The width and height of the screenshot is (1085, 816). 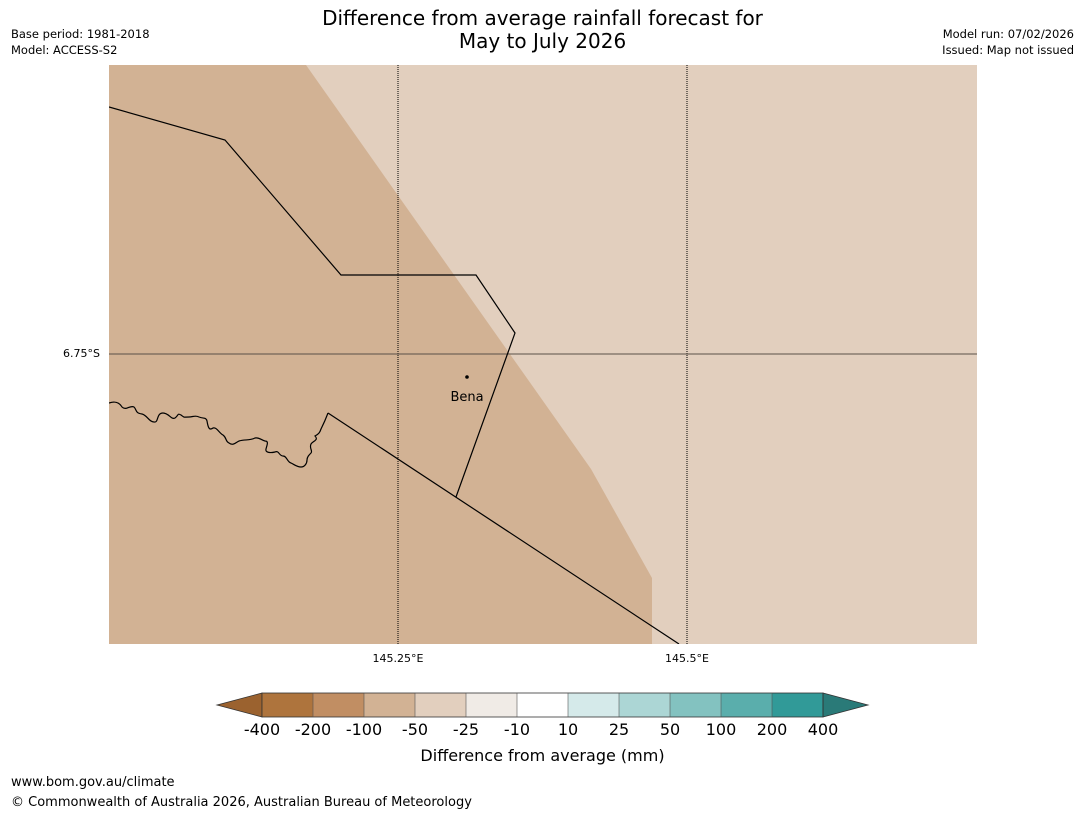 What do you see at coordinates (81, 353) in the screenshot?
I see `lat-label-6-75: 6.75°S` at bounding box center [81, 353].